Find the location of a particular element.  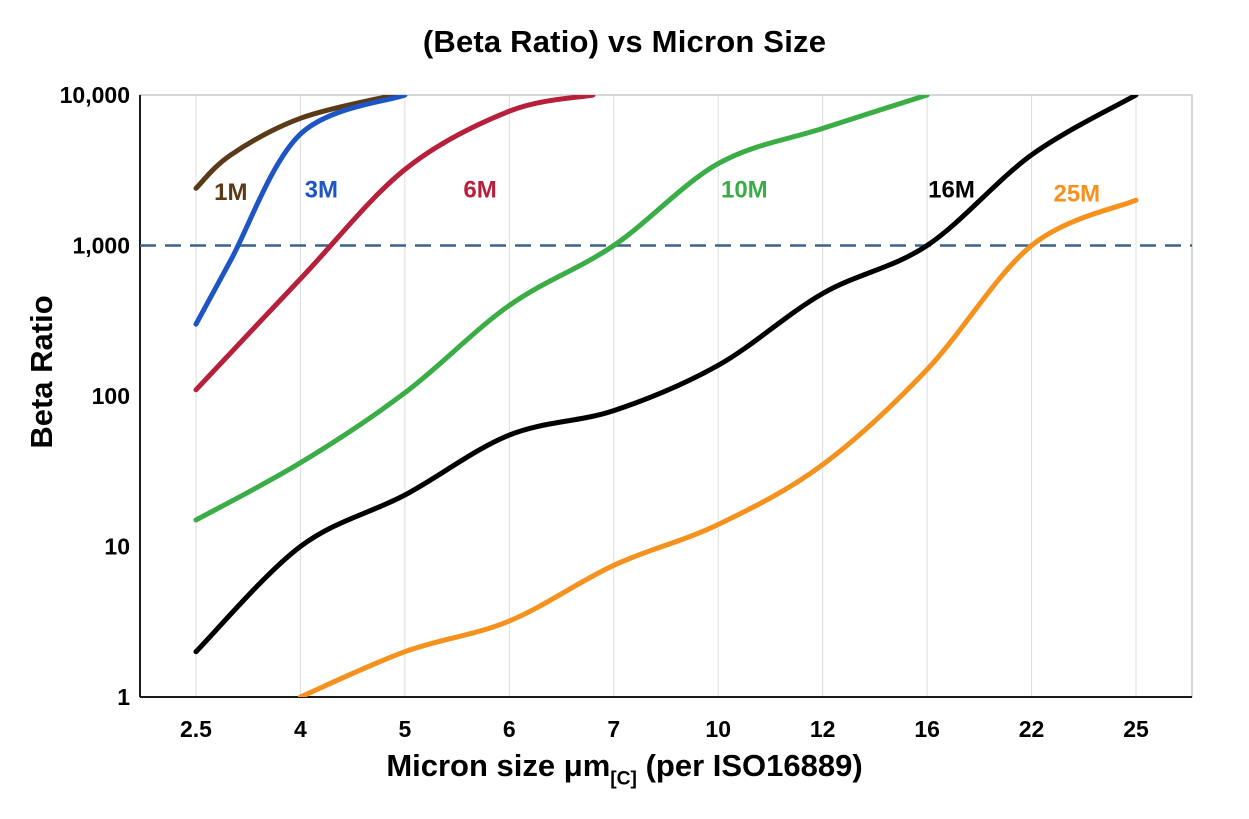

x-axis-title-subscript: [C] is located at coordinates (623, 779).